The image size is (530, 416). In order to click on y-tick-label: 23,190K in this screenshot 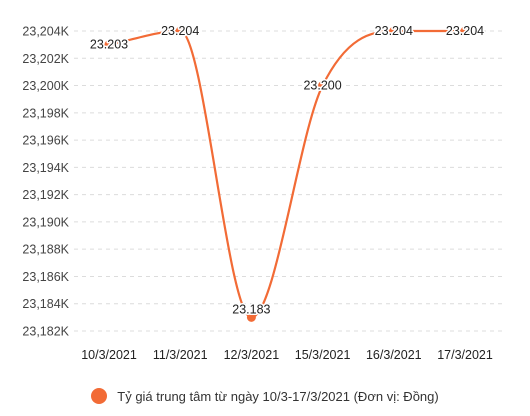, I will do `click(45, 222)`.